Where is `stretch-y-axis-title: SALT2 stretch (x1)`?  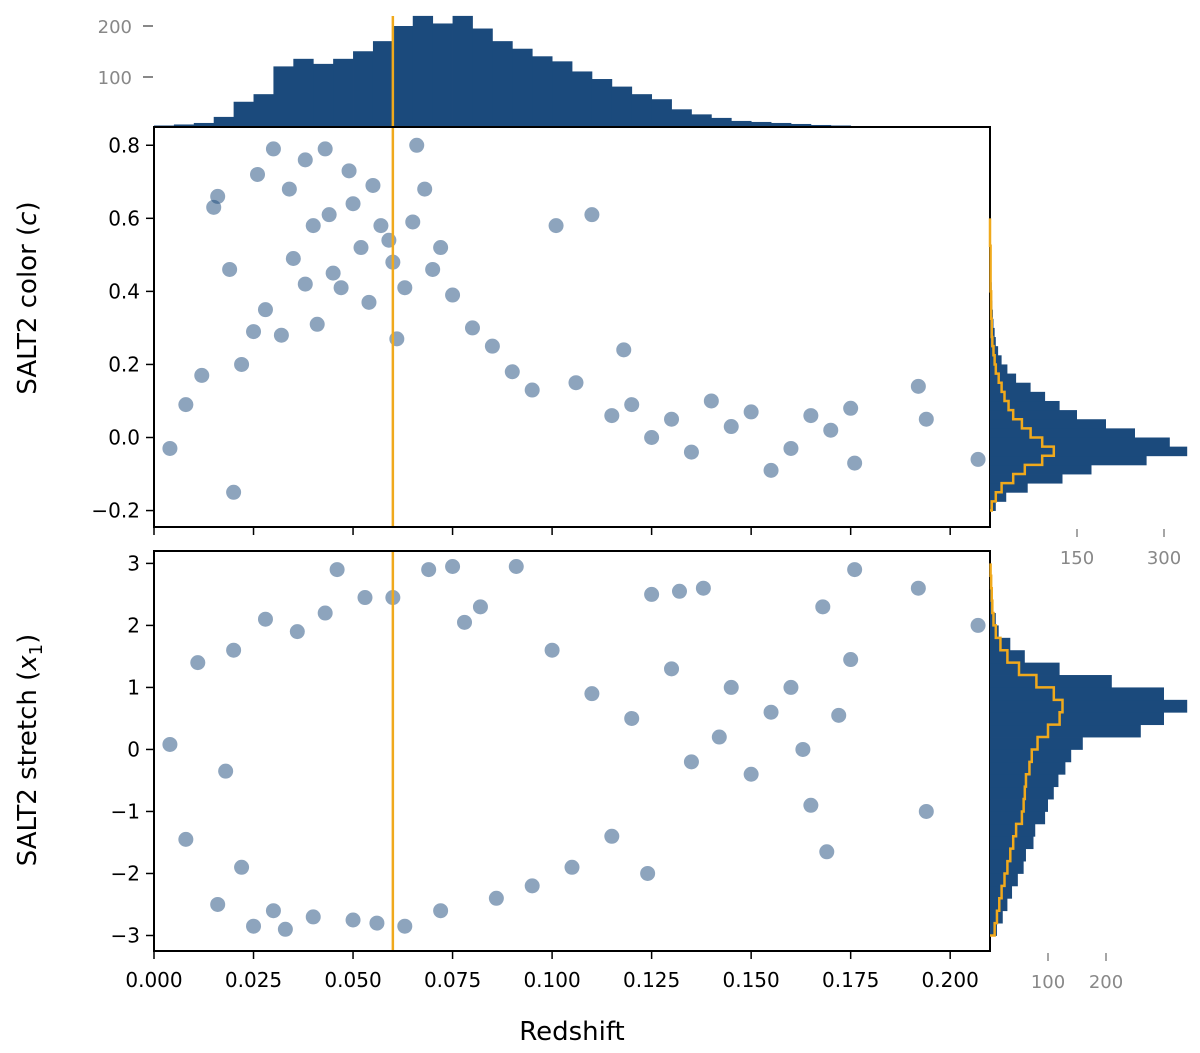
stretch-y-axis-title: SALT2 stretch (x1) is located at coordinates (30, 750).